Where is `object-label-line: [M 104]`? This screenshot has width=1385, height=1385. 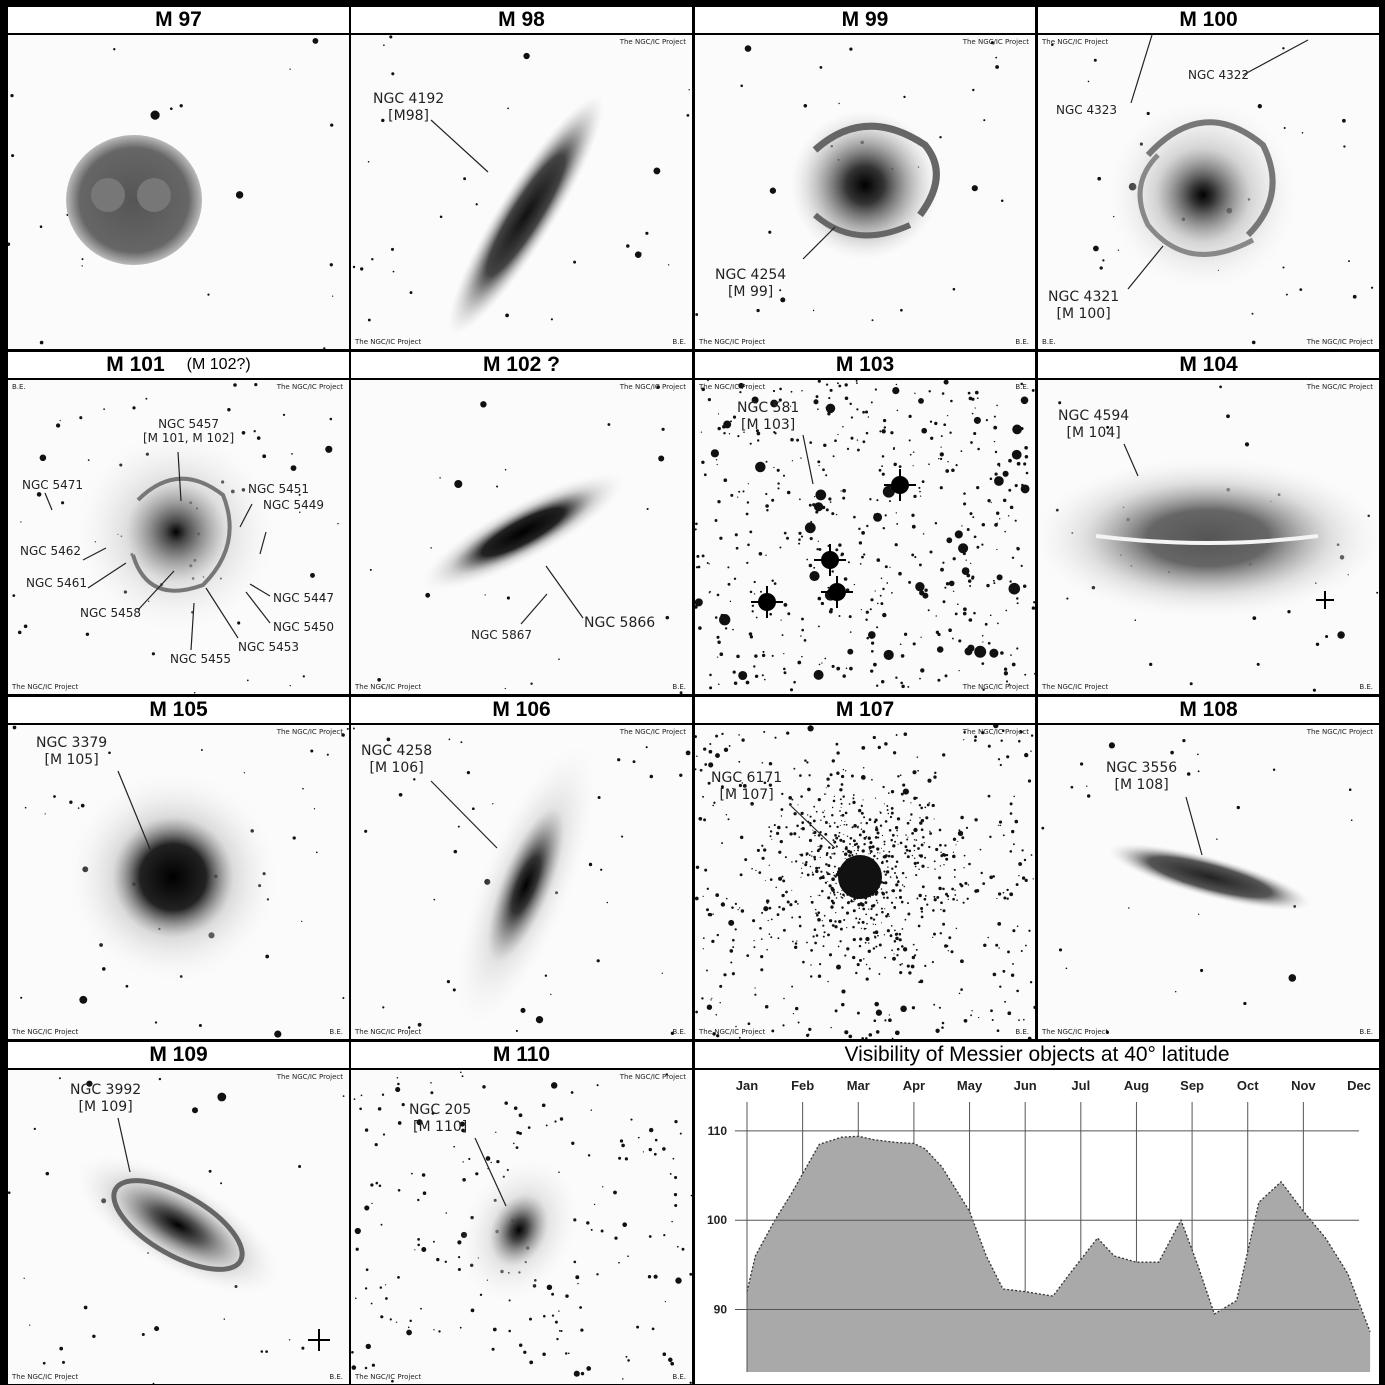
object-label-line: [M 104] is located at coordinates (1093, 433).